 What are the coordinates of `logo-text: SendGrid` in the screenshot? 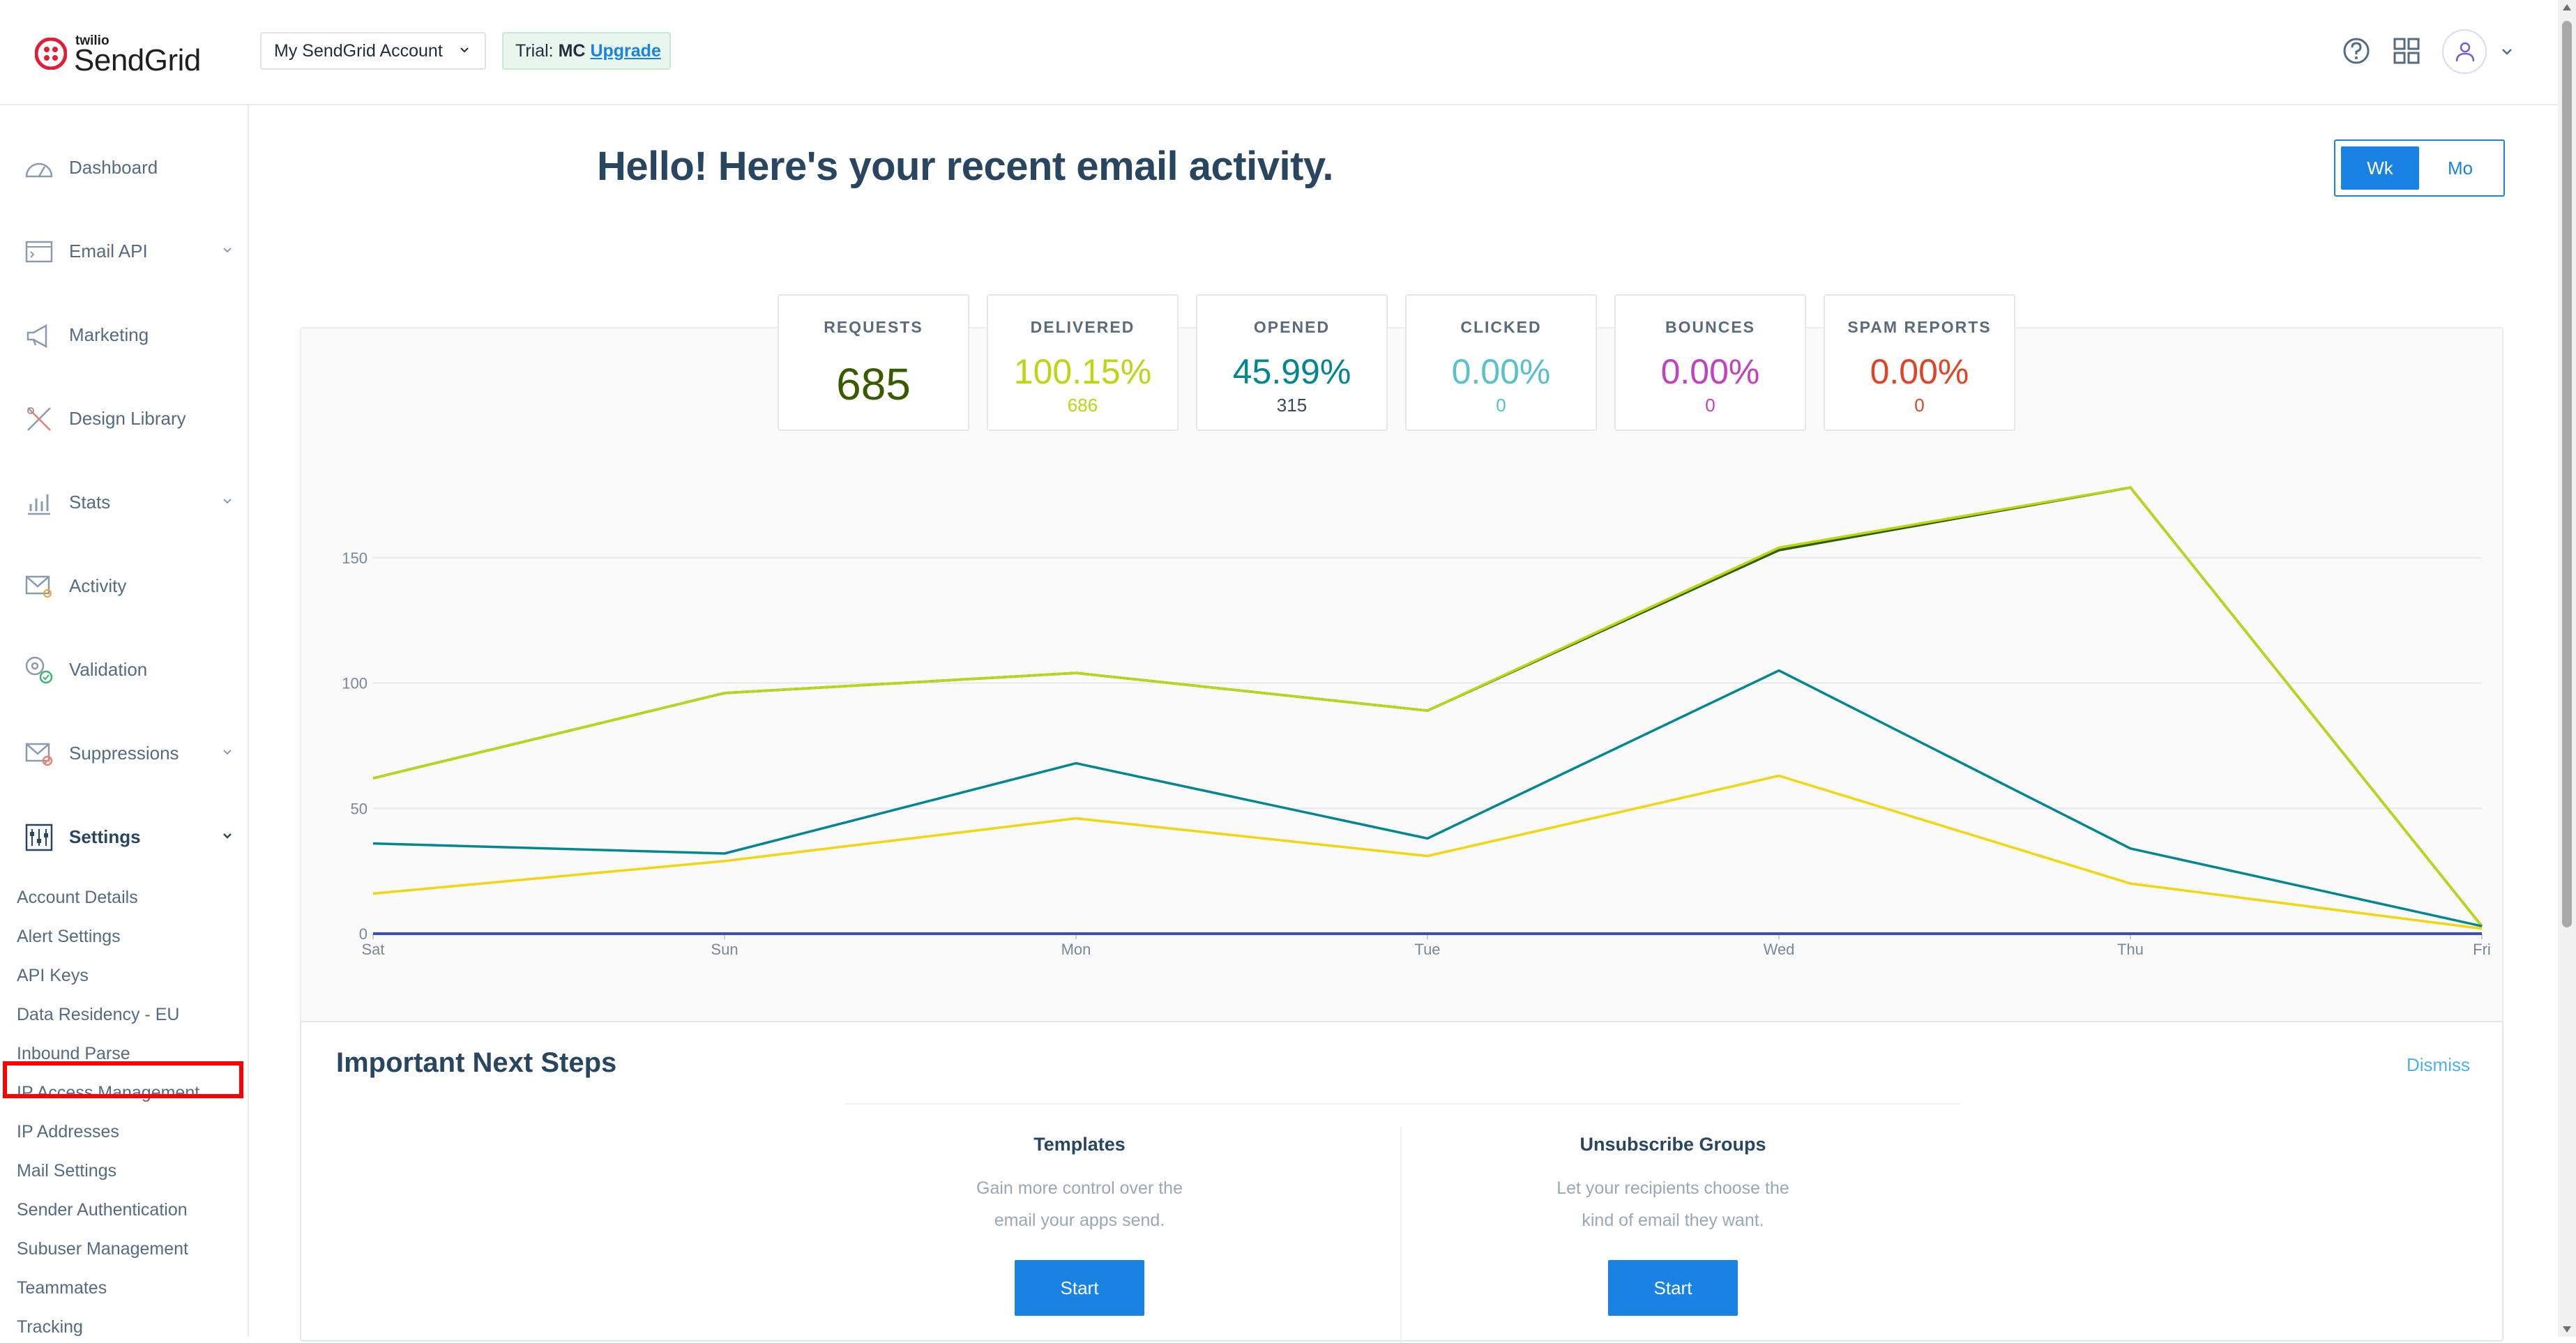 It's located at (137, 60).